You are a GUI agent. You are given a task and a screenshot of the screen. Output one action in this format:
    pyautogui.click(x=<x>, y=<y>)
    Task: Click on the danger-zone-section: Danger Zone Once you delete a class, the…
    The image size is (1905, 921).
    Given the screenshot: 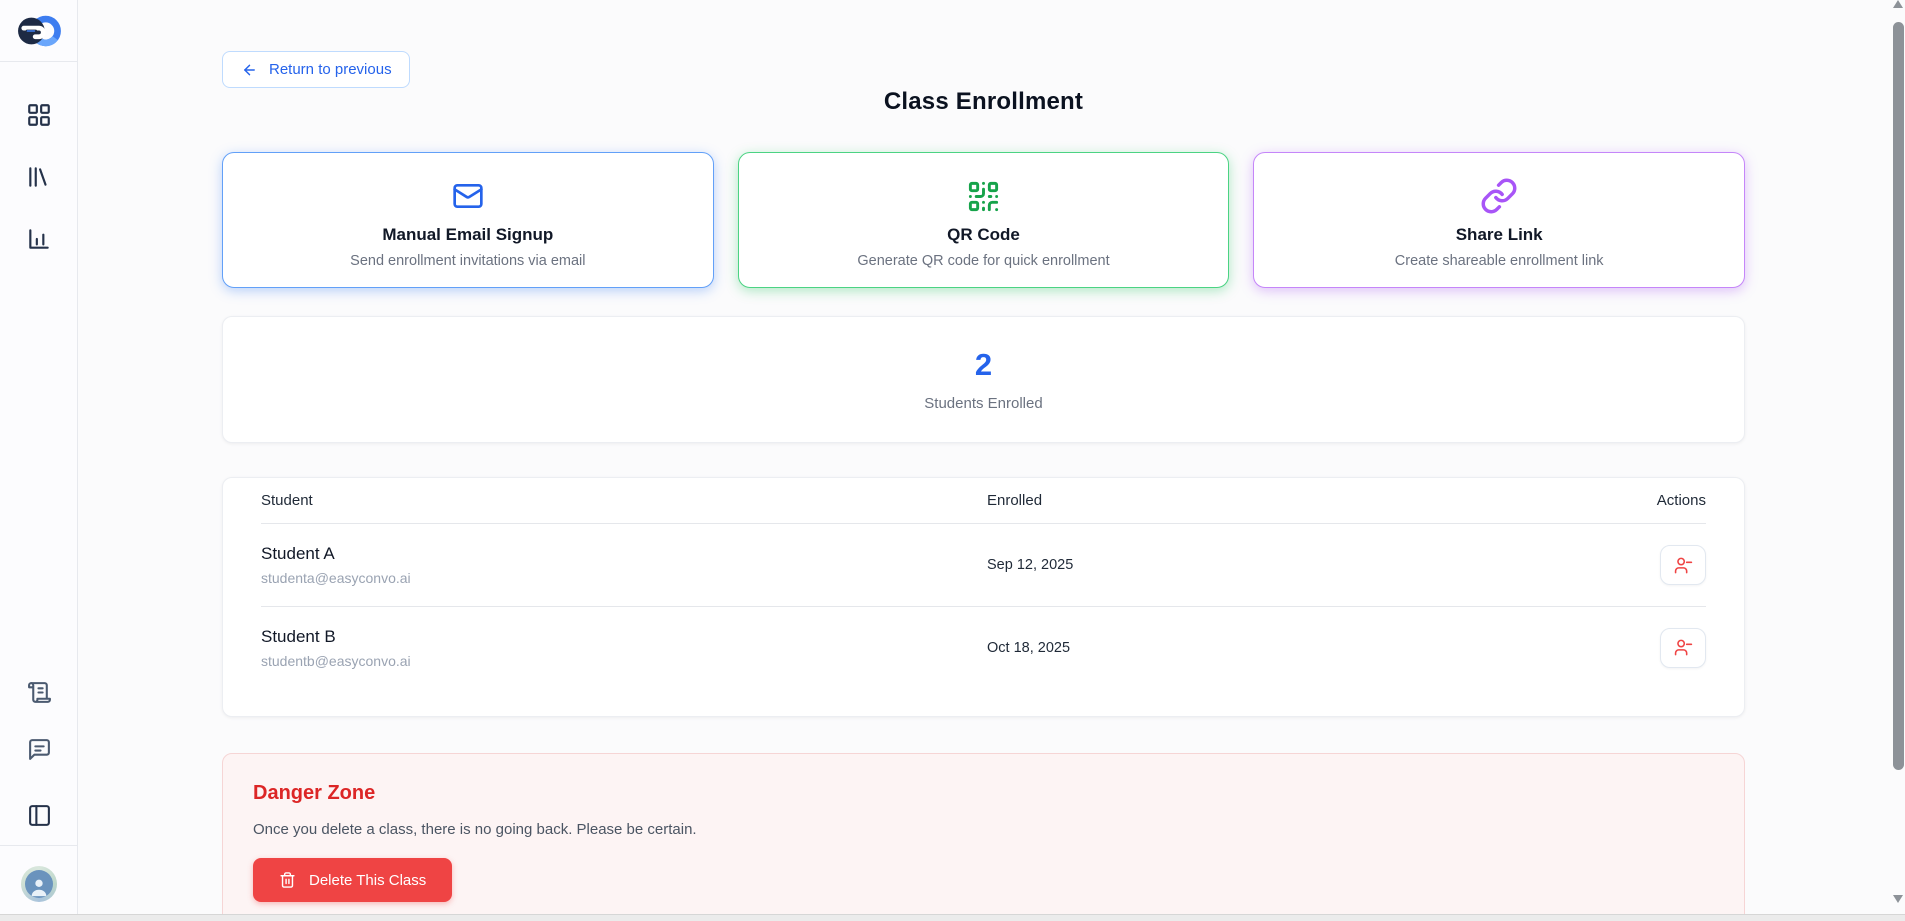 What is the action you would take?
    pyautogui.click(x=983, y=837)
    